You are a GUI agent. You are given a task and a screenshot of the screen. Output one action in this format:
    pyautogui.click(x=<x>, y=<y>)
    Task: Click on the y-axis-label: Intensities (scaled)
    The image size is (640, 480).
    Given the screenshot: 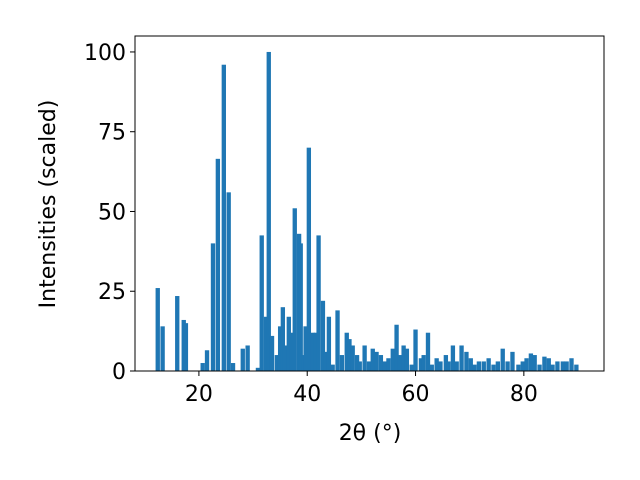 What is the action you would take?
    pyautogui.click(x=48, y=204)
    